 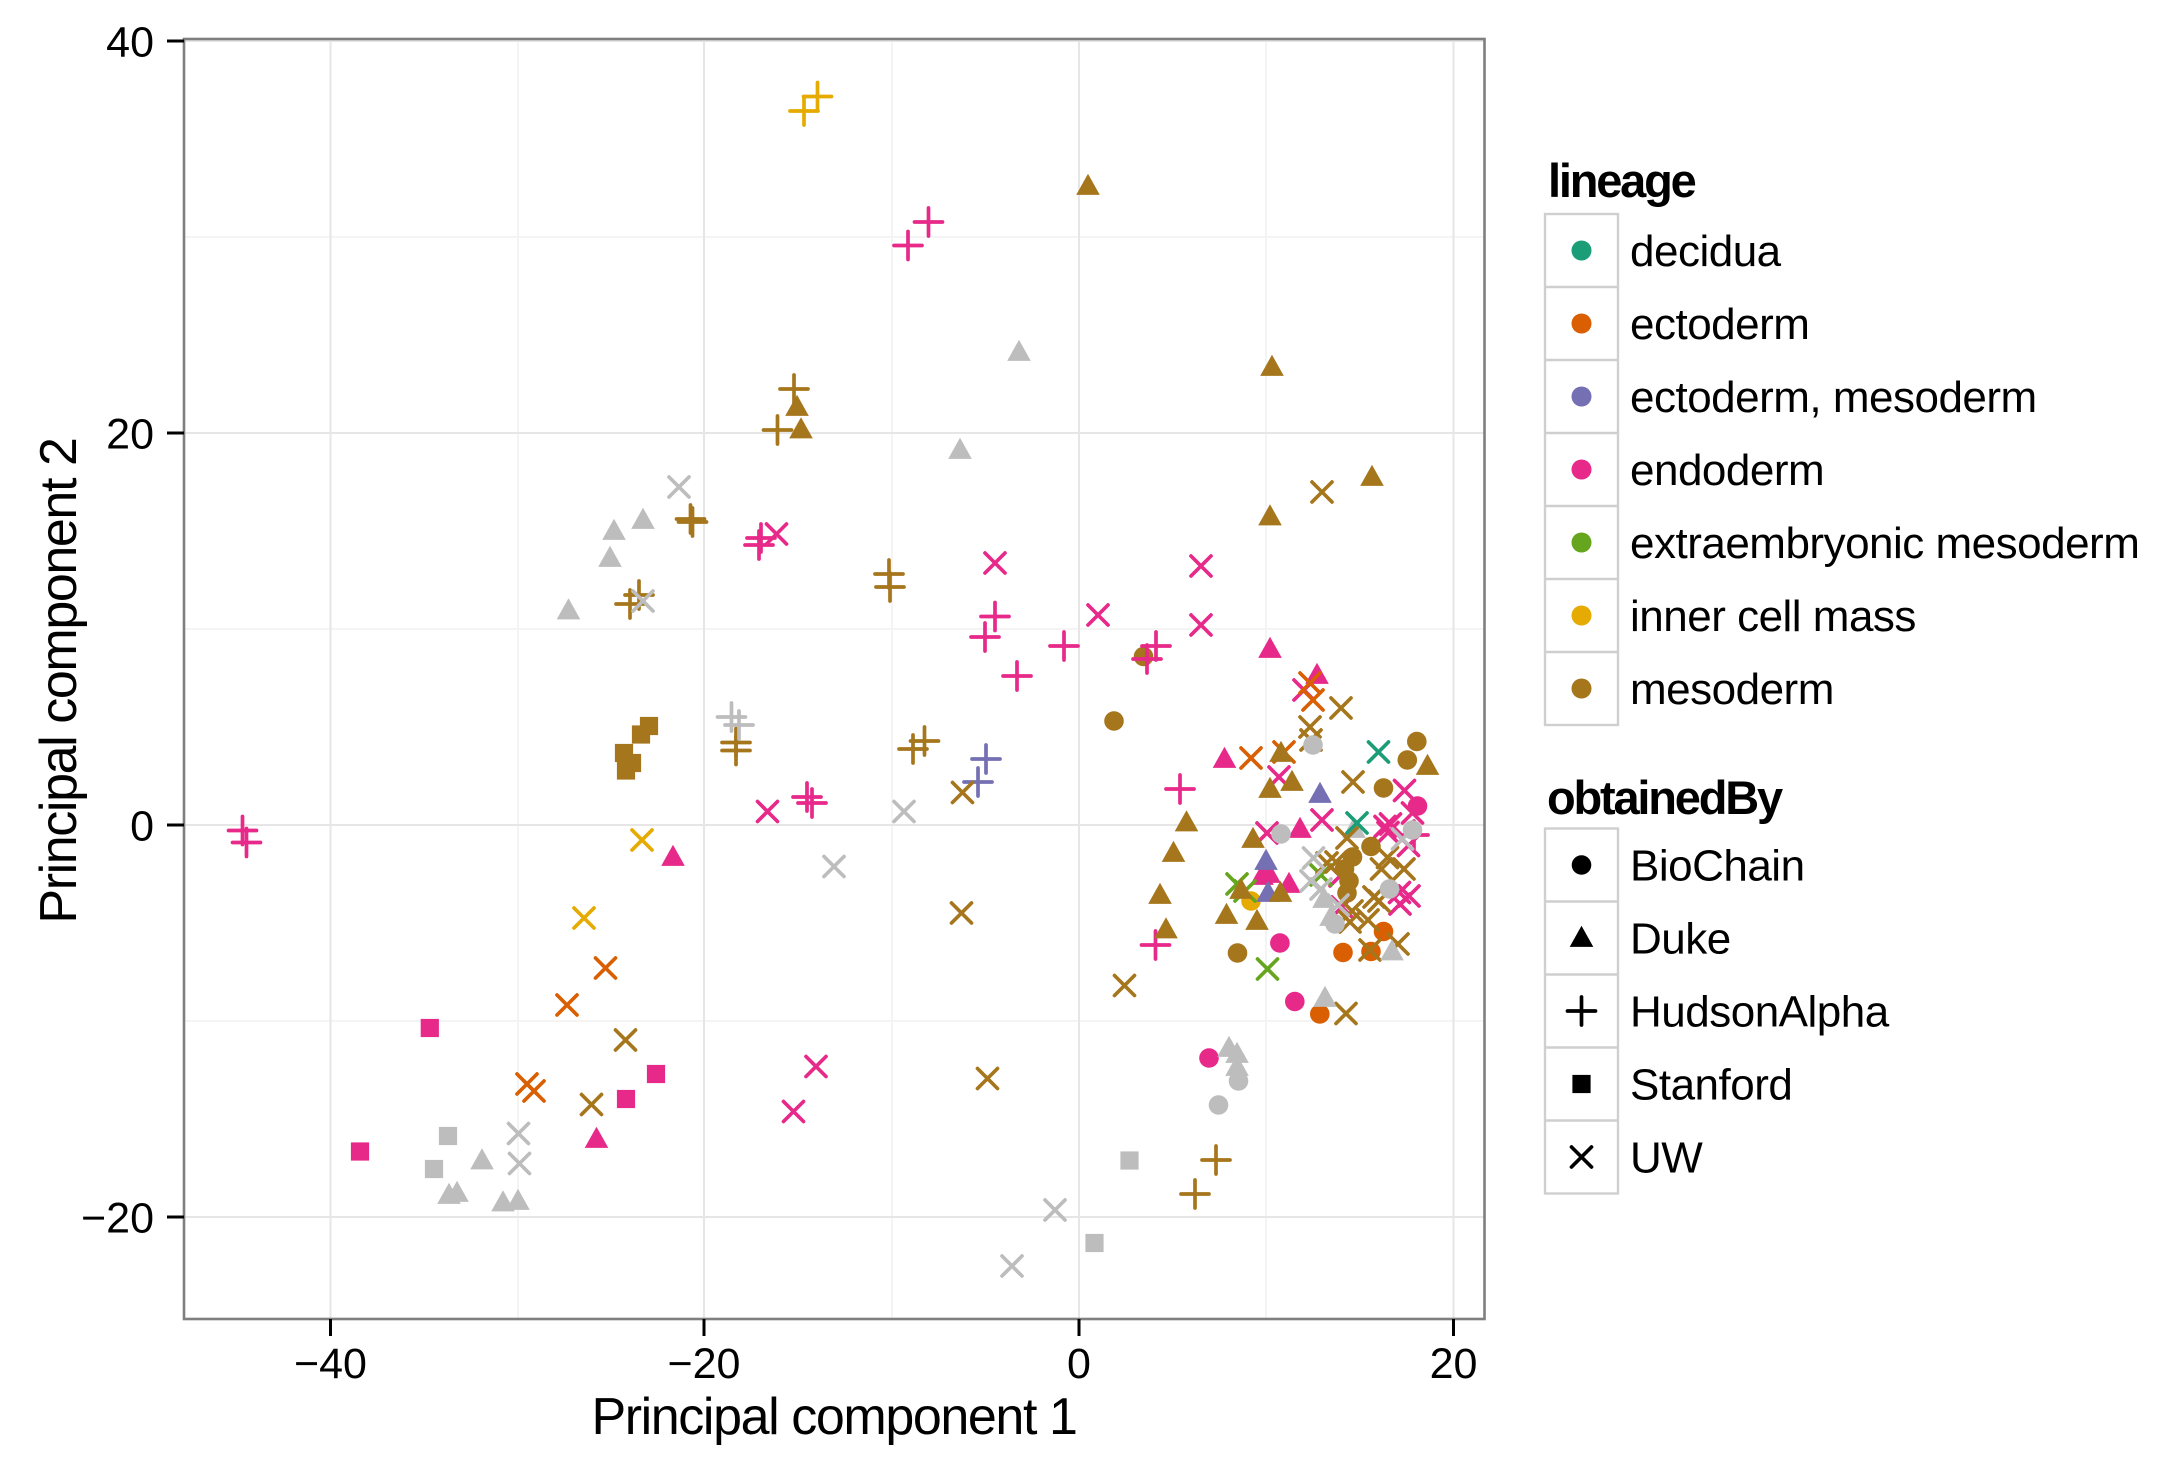 What do you see at coordinates (1884, 543) in the screenshot?
I see `svg-text: extraembryonic mesoderm` at bounding box center [1884, 543].